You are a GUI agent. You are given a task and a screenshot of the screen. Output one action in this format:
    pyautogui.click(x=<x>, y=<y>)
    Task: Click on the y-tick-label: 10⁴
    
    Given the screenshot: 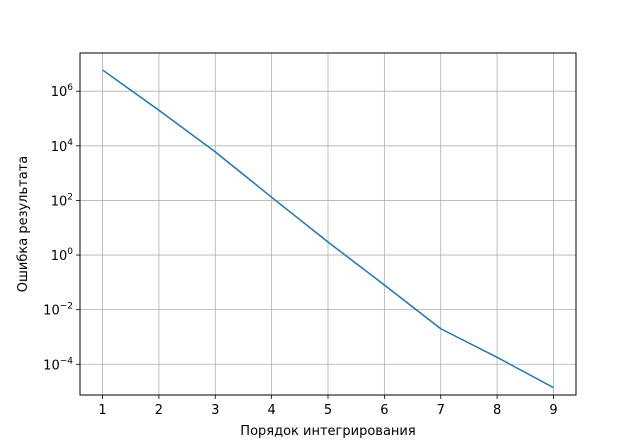 What is the action you would take?
    pyautogui.click(x=62, y=146)
    